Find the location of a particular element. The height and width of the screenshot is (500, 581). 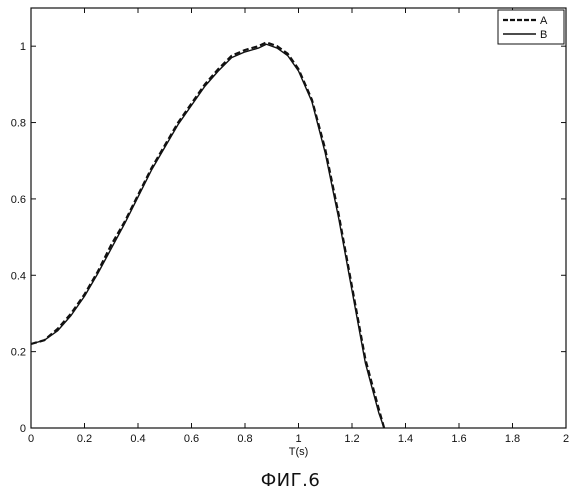

legend-box is located at coordinates (531, 27).